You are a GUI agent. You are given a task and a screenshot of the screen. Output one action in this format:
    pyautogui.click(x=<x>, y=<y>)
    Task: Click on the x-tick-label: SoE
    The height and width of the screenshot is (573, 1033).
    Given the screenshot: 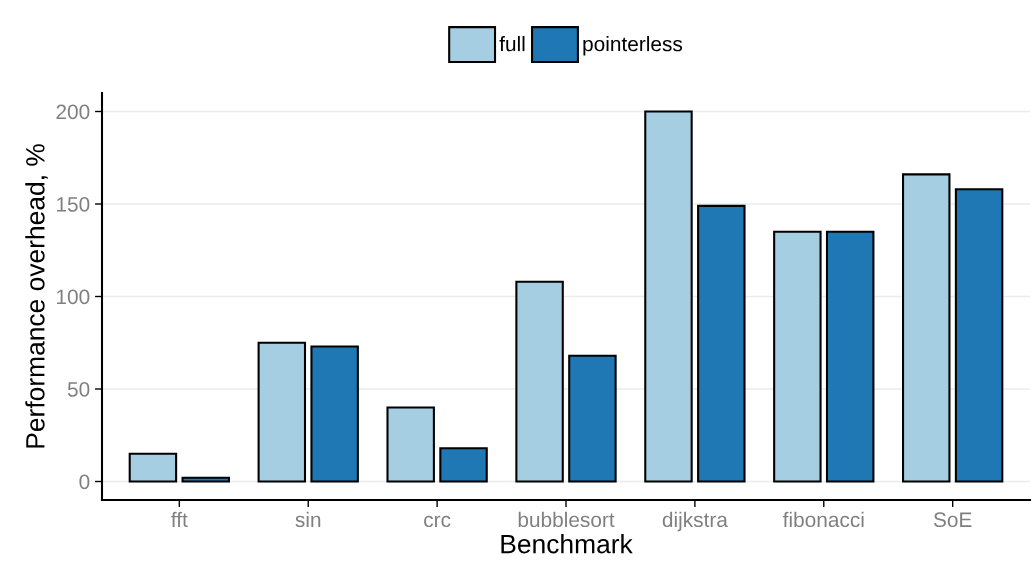 What is the action you would take?
    pyautogui.click(x=952, y=520)
    